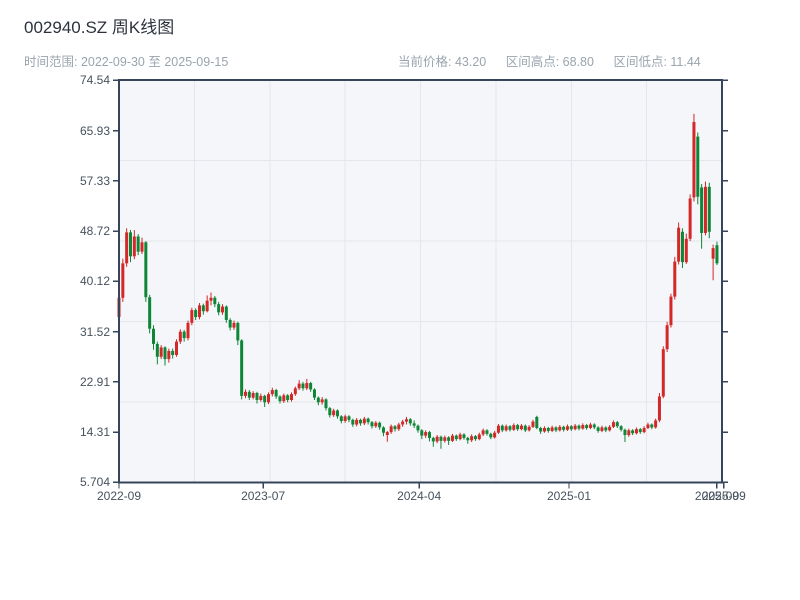  What do you see at coordinates (723, 496) in the screenshot?
I see `x-tick-label: 2025-09` at bounding box center [723, 496].